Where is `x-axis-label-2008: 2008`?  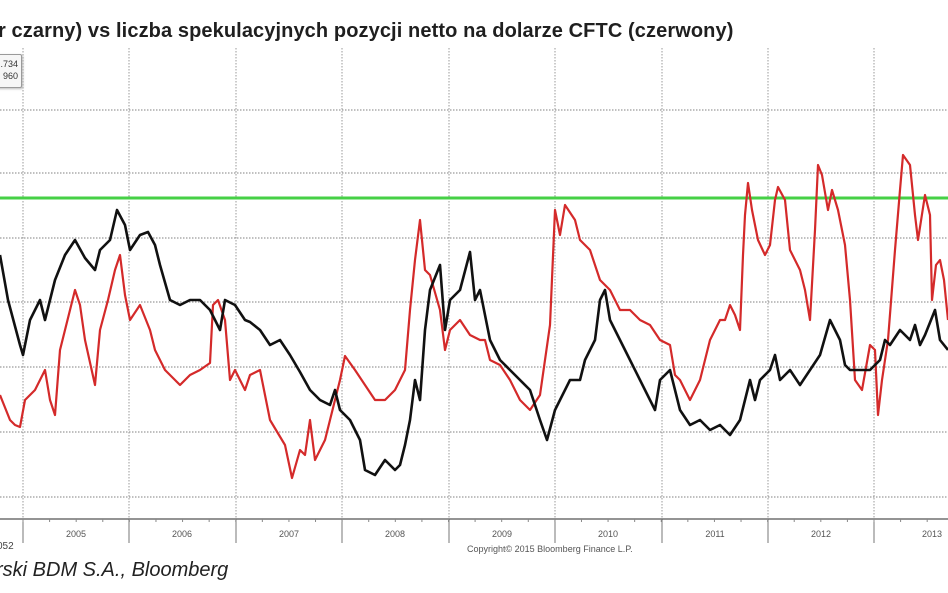 x-axis-label-2008: 2008 is located at coordinates (395, 534).